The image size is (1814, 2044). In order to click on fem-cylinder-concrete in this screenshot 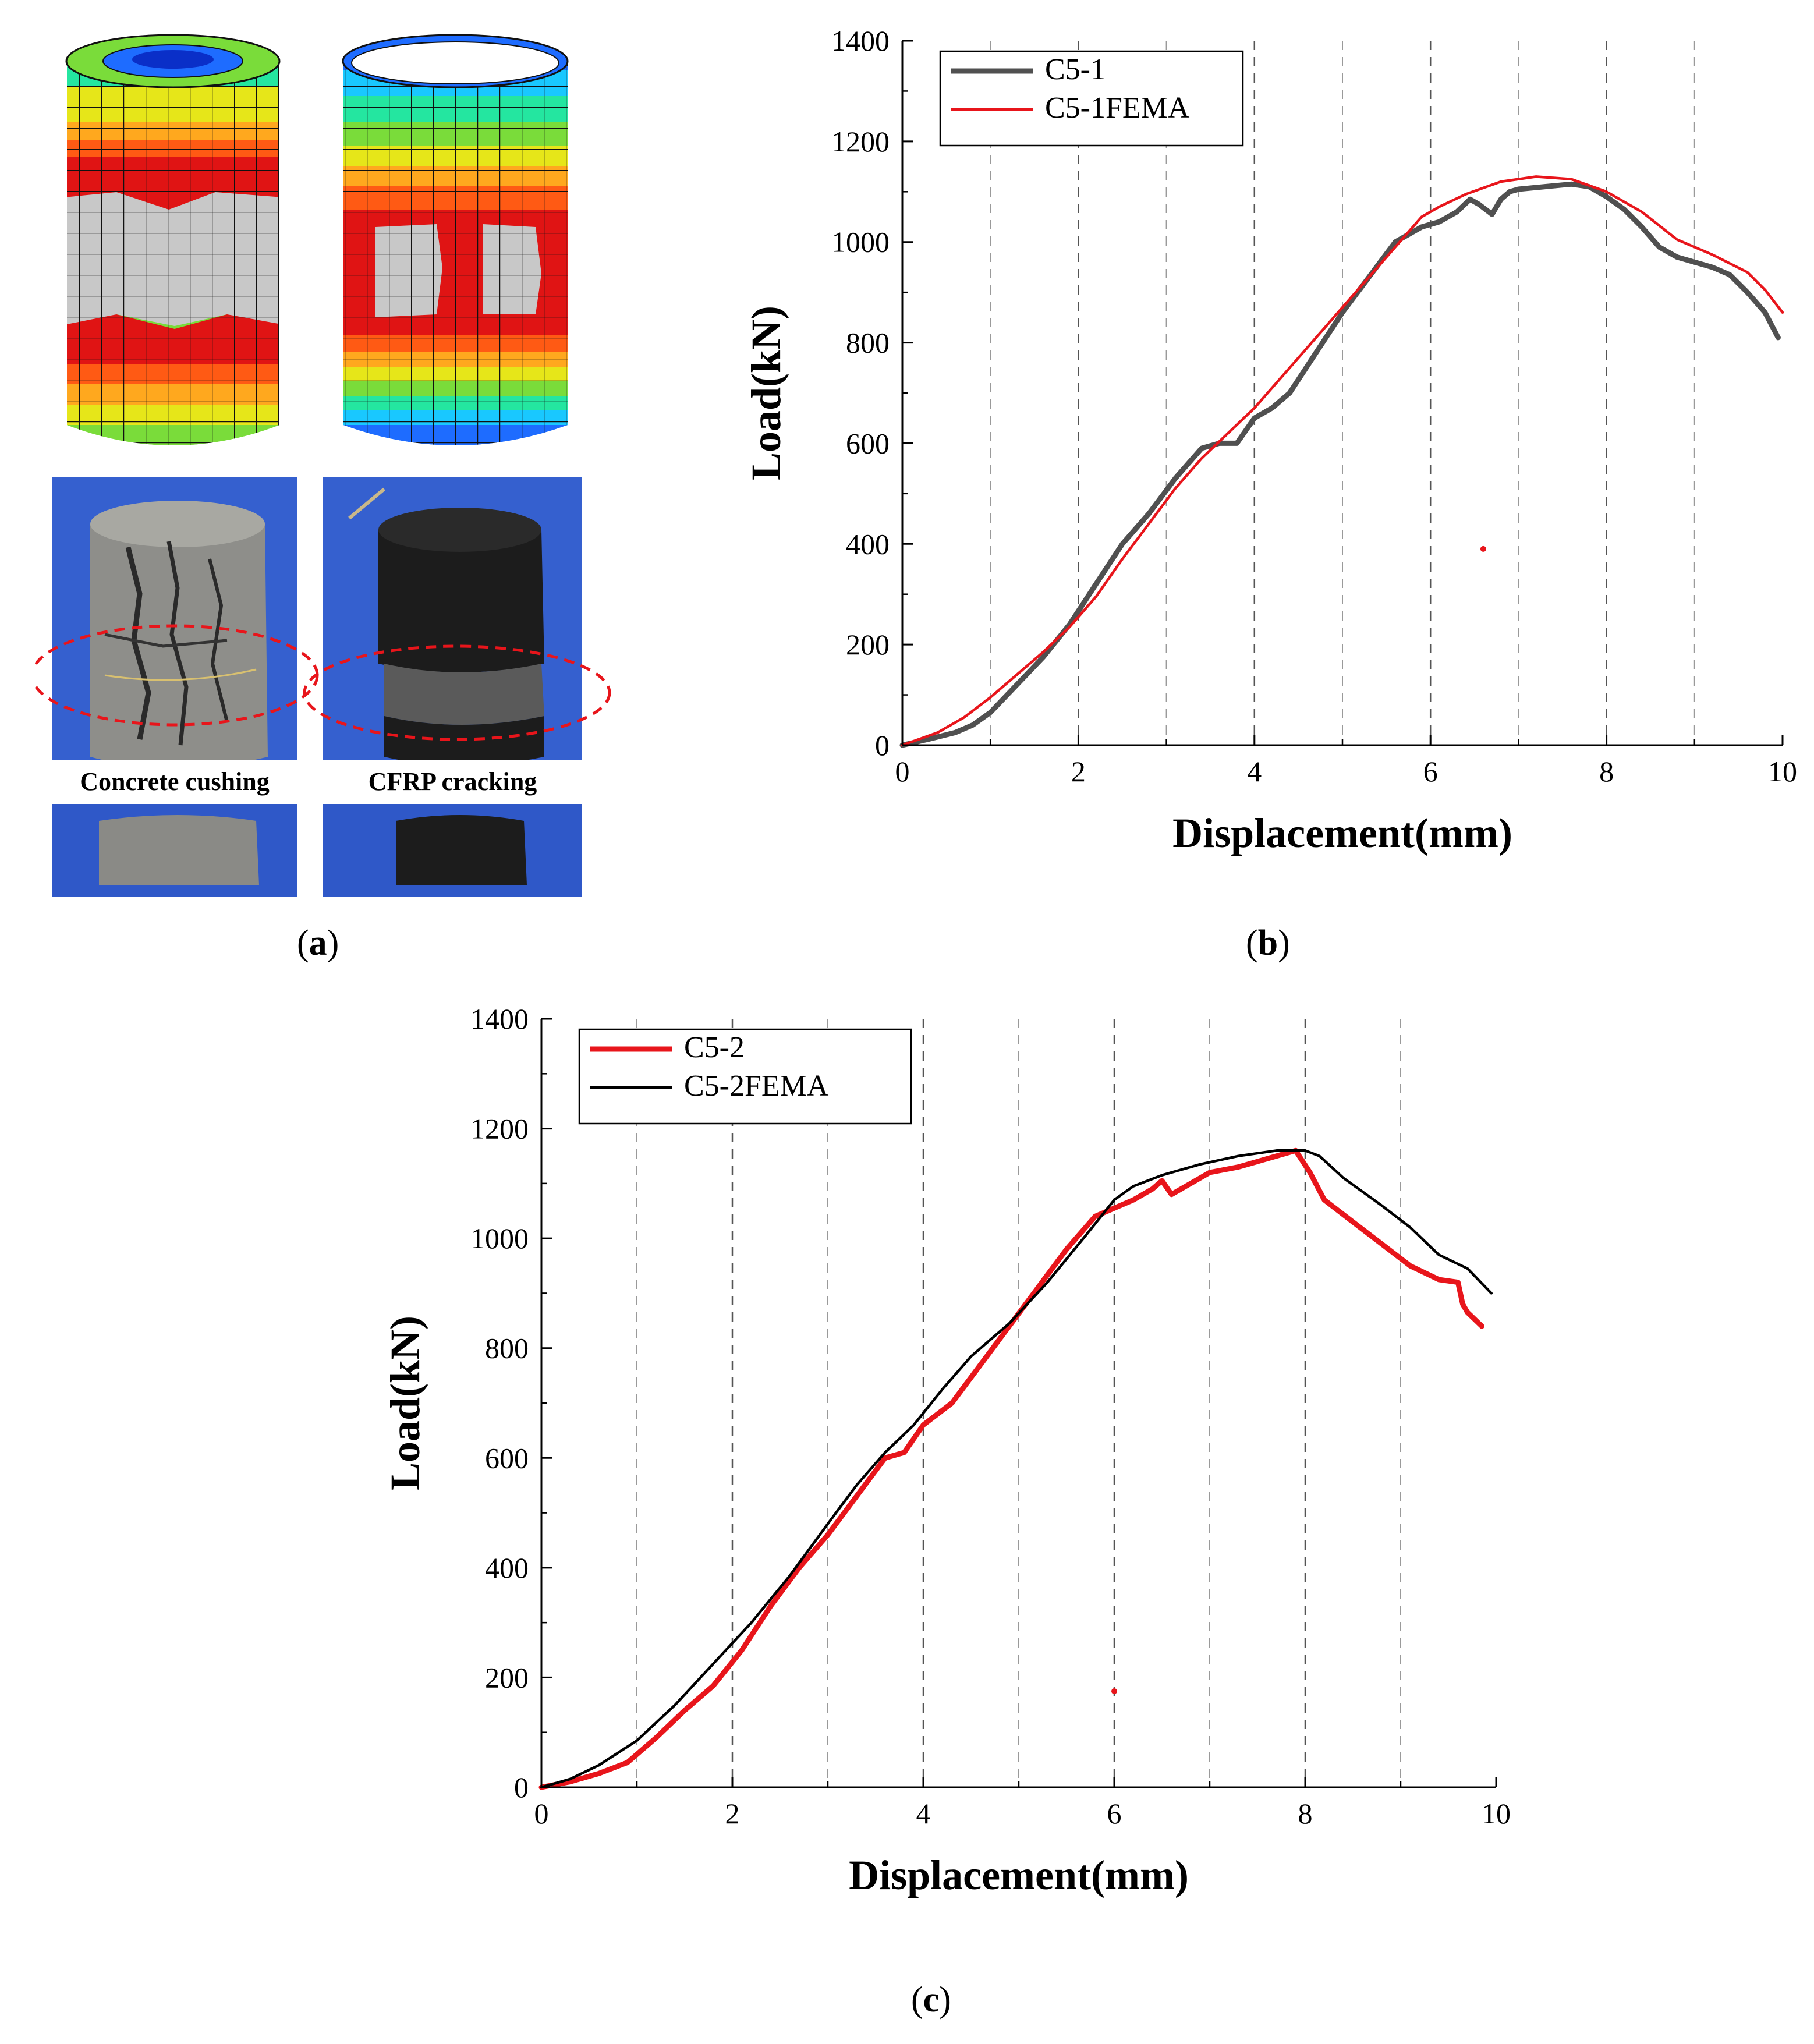, I will do `click(173, 239)`.